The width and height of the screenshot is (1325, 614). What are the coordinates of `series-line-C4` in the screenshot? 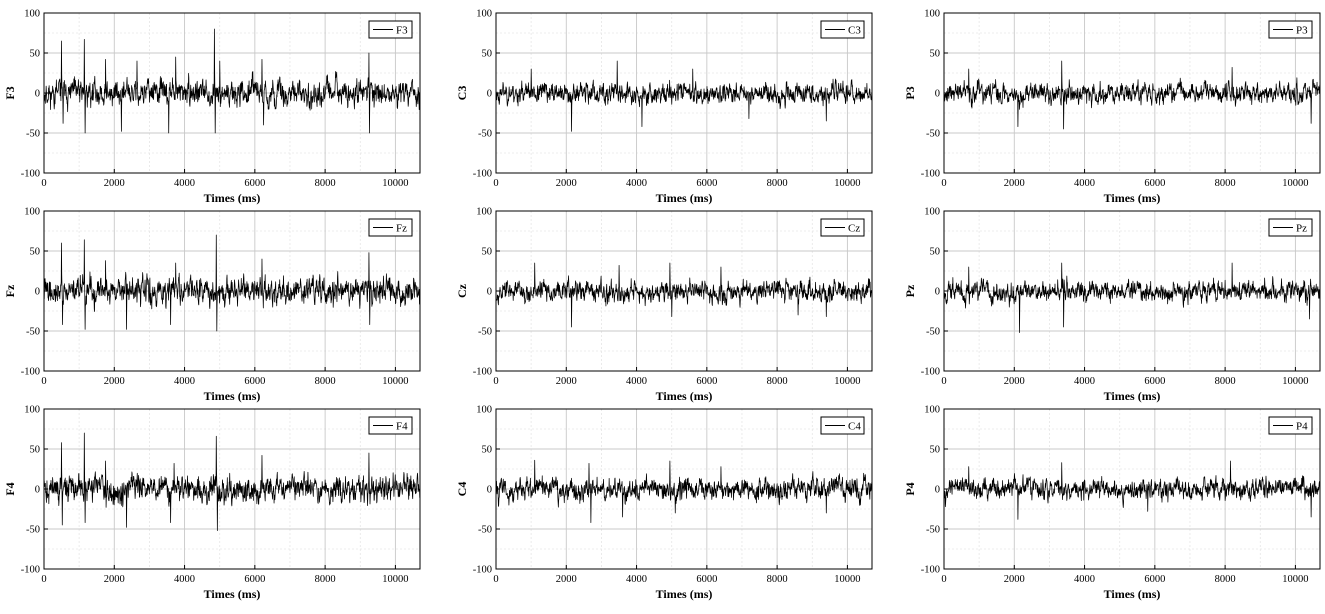 It's located at (684, 491).